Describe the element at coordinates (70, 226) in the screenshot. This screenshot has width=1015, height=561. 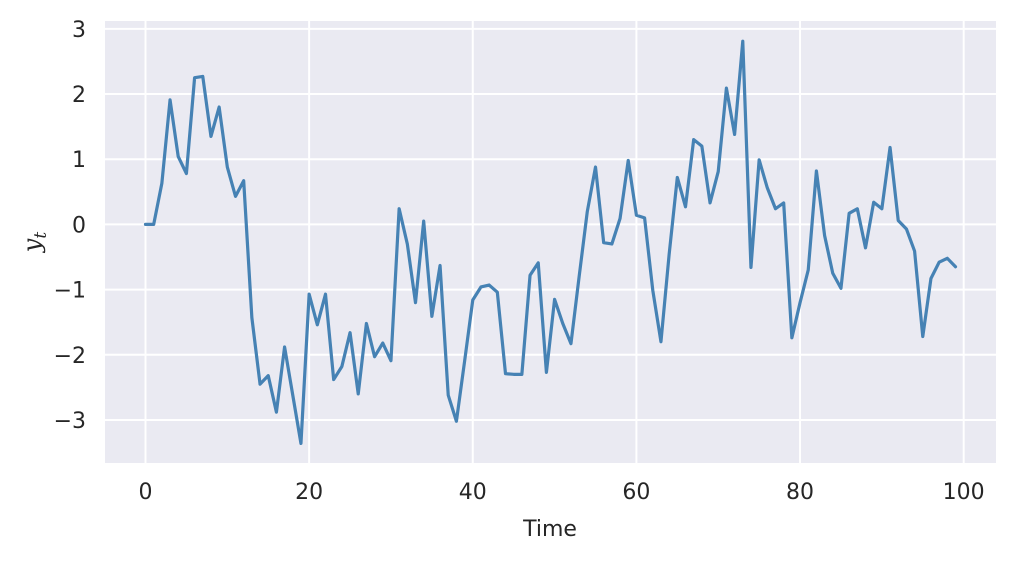
I see `y-tick-labels: −3 −2 −1 0 1 2 3` at that location.